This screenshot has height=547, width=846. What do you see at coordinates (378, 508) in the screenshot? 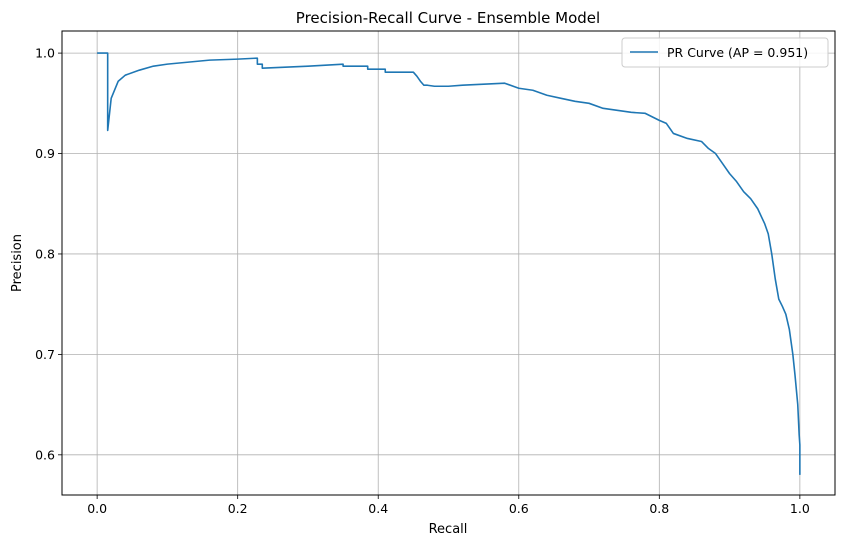
I see `x-tick-label: 0.4` at bounding box center [378, 508].